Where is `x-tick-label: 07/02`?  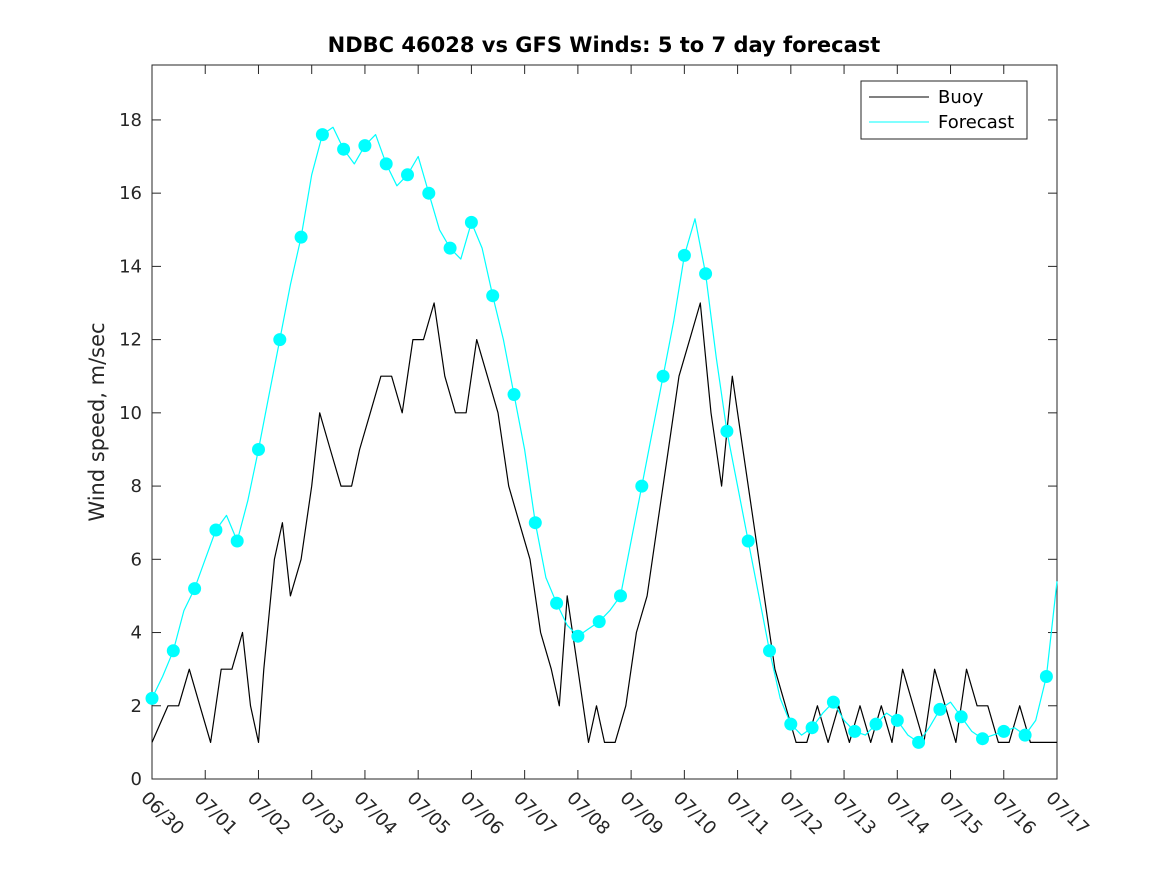 x-tick-label: 07/02 is located at coordinates (269, 814).